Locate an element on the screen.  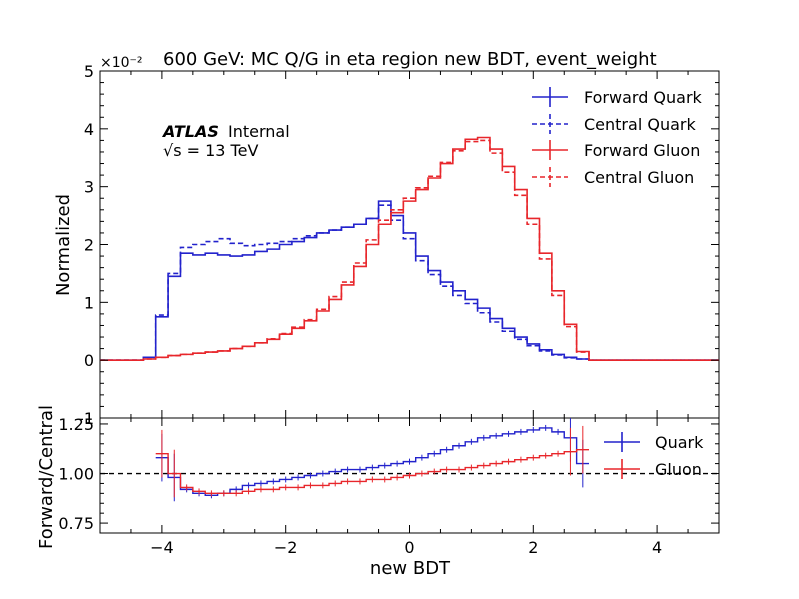
legend-entry-forward-quark: Forward Quark is located at coordinates (617, 97).